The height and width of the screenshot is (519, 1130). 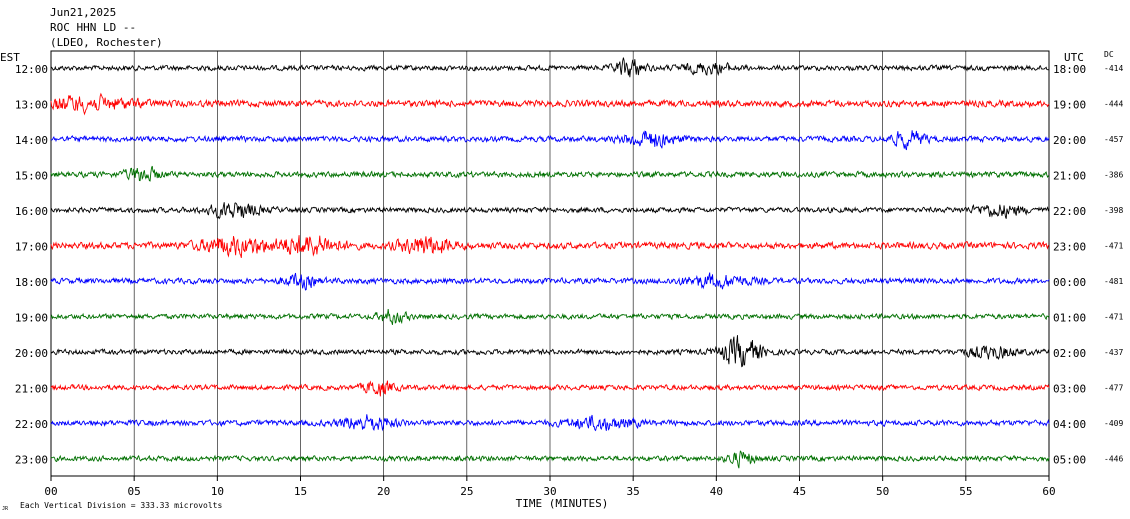 I want to click on header-date: Jun21,2025, so click(x=83, y=12).